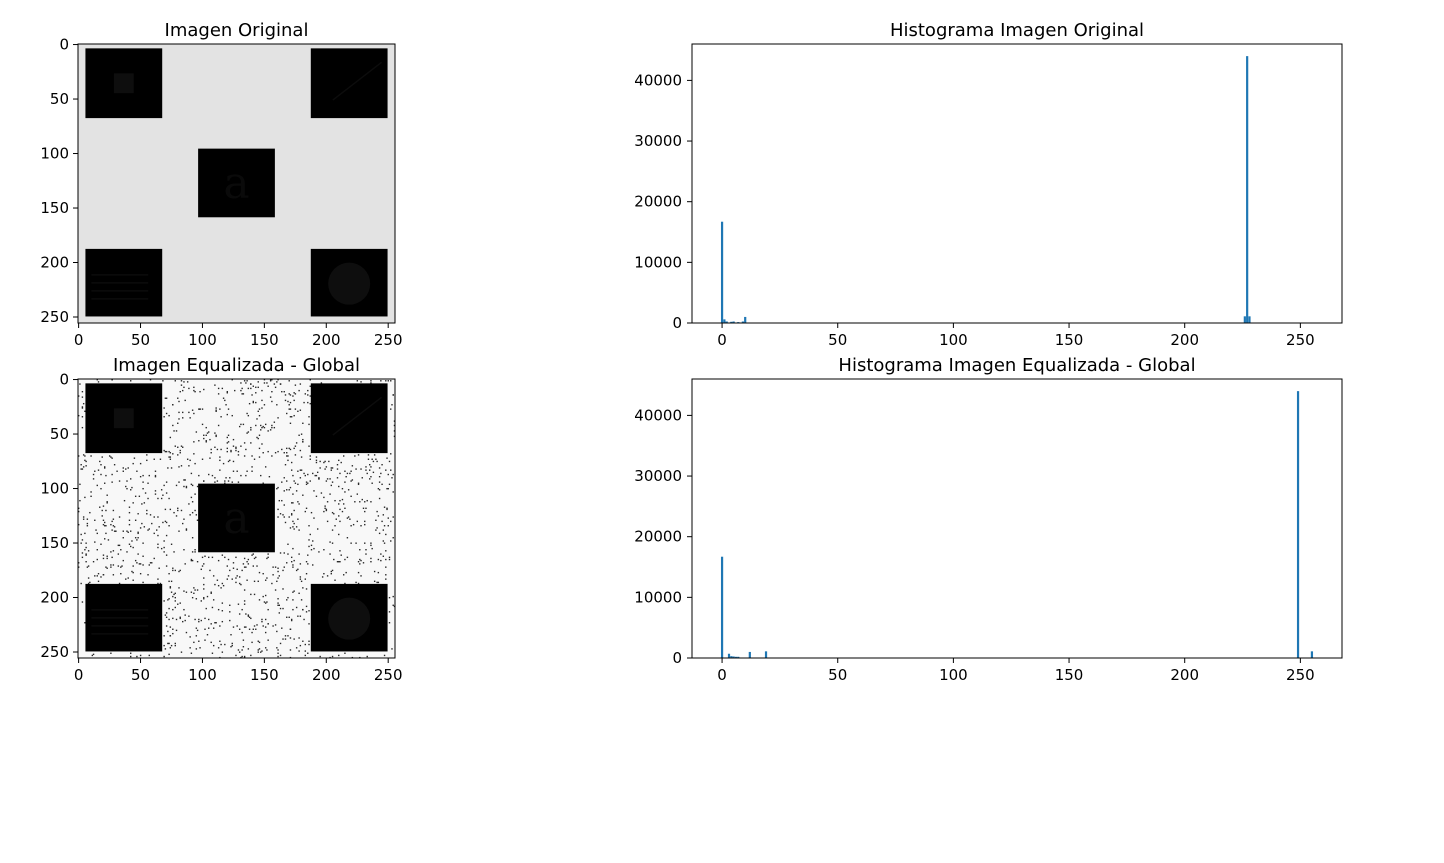  I want to click on x-tick-label: 200, so click(326, 675).